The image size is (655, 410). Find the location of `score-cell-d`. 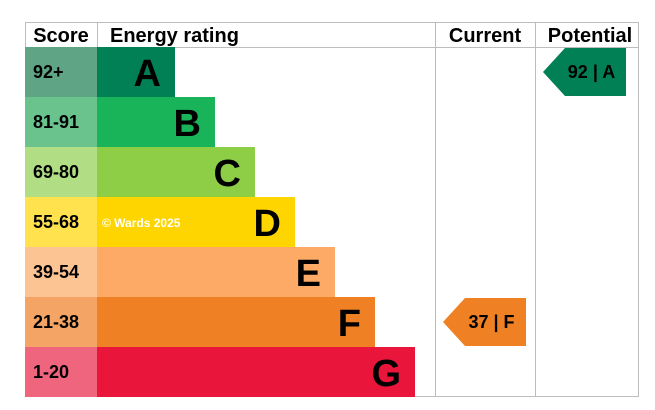

score-cell-d is located at coordinates (61, 222).